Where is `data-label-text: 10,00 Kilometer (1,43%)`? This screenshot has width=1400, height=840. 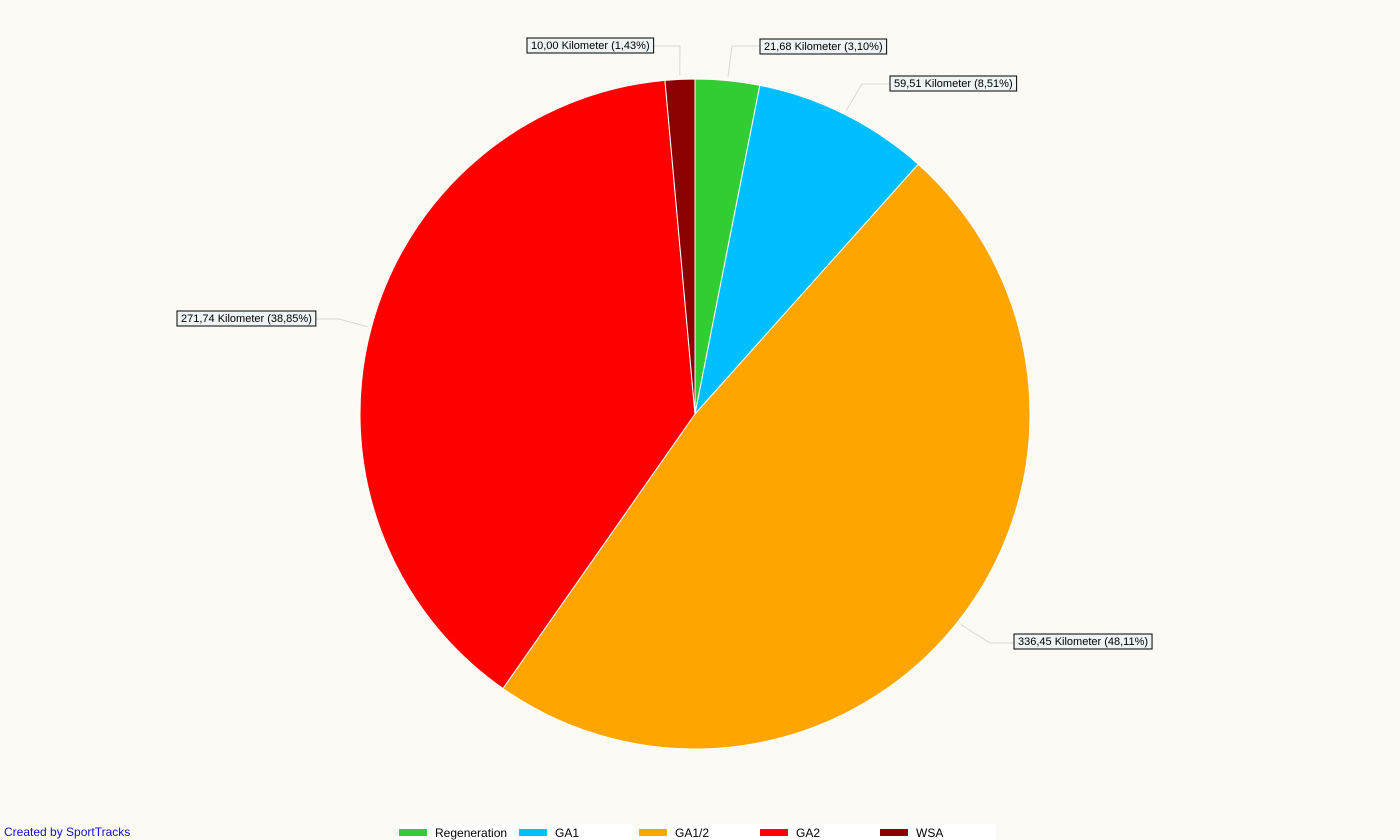 data-label-text: 10,00 Kilometer (1,43%) is located at coordinates (590, 46).